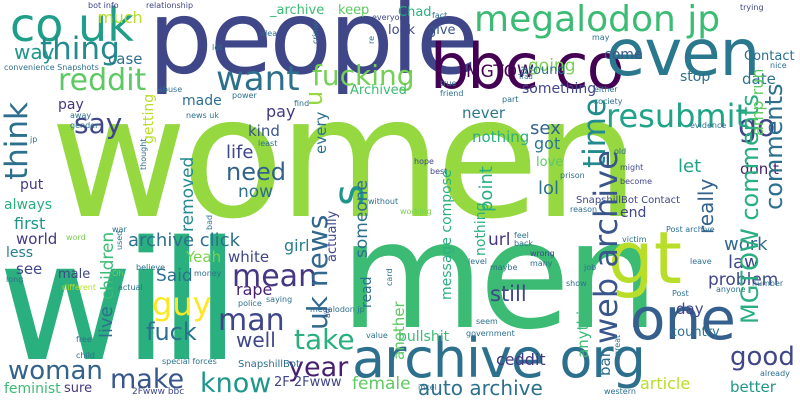 The width and height of the screenshot is (800, 400). What do you see at coordinates (269, 33) in the screenshot?
I see `word-lot: idea` at bounding box center [269, 33].